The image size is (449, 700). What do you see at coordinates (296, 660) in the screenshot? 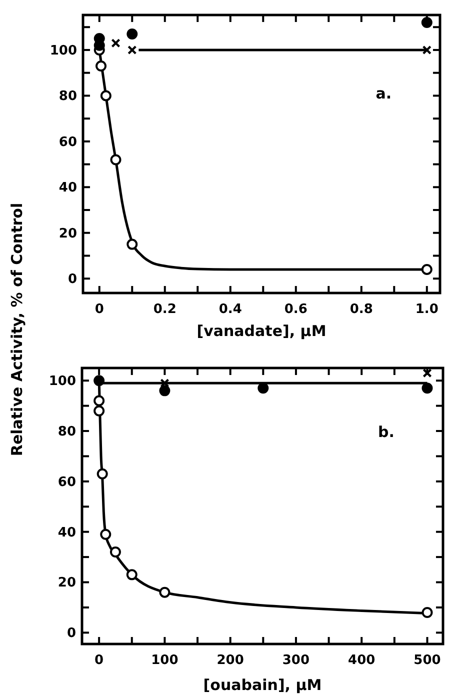
I see `x-tick-label: 300` at bounding box center [296, 660].